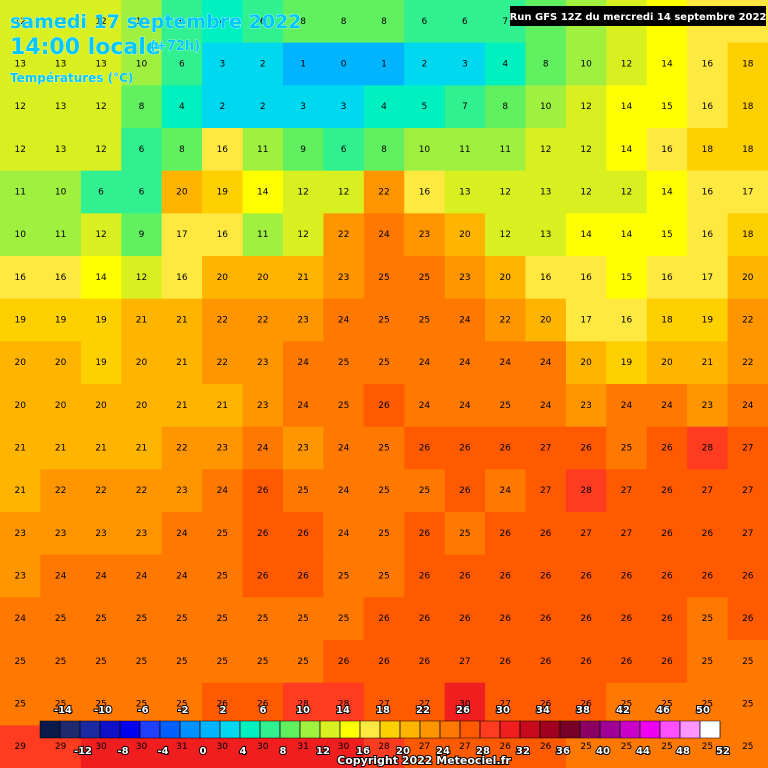  I want to click on legend-label: 8, so click(283, 751).